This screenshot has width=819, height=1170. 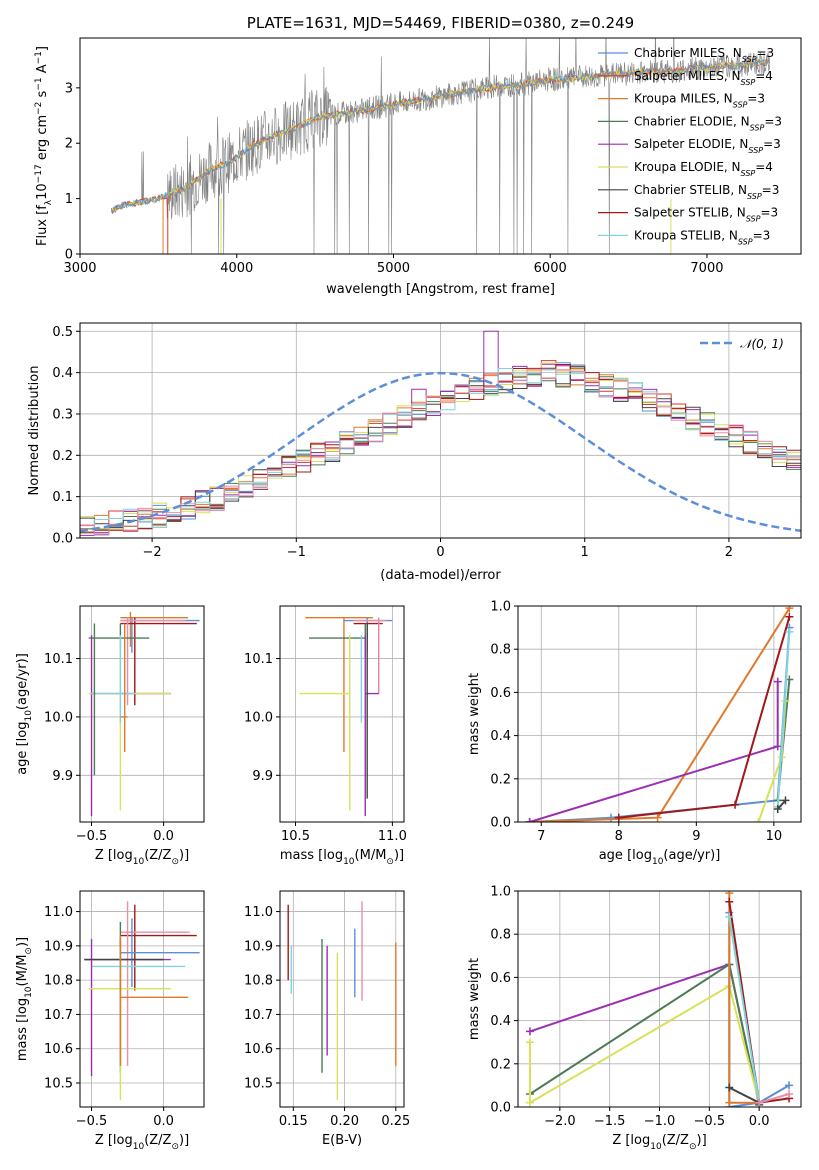 I want to click on legend-entry: 𝒩(0, 1), so click(x=762, y=344).